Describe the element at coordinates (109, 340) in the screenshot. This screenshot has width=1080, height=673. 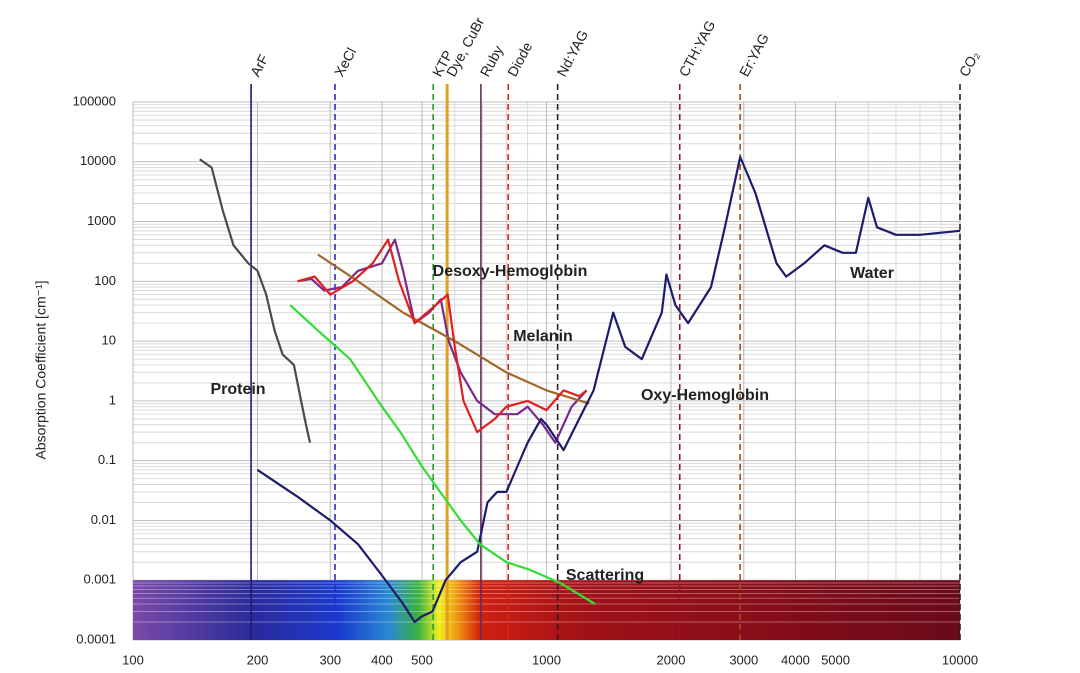
I see `y-tick-label: 10` at that location.